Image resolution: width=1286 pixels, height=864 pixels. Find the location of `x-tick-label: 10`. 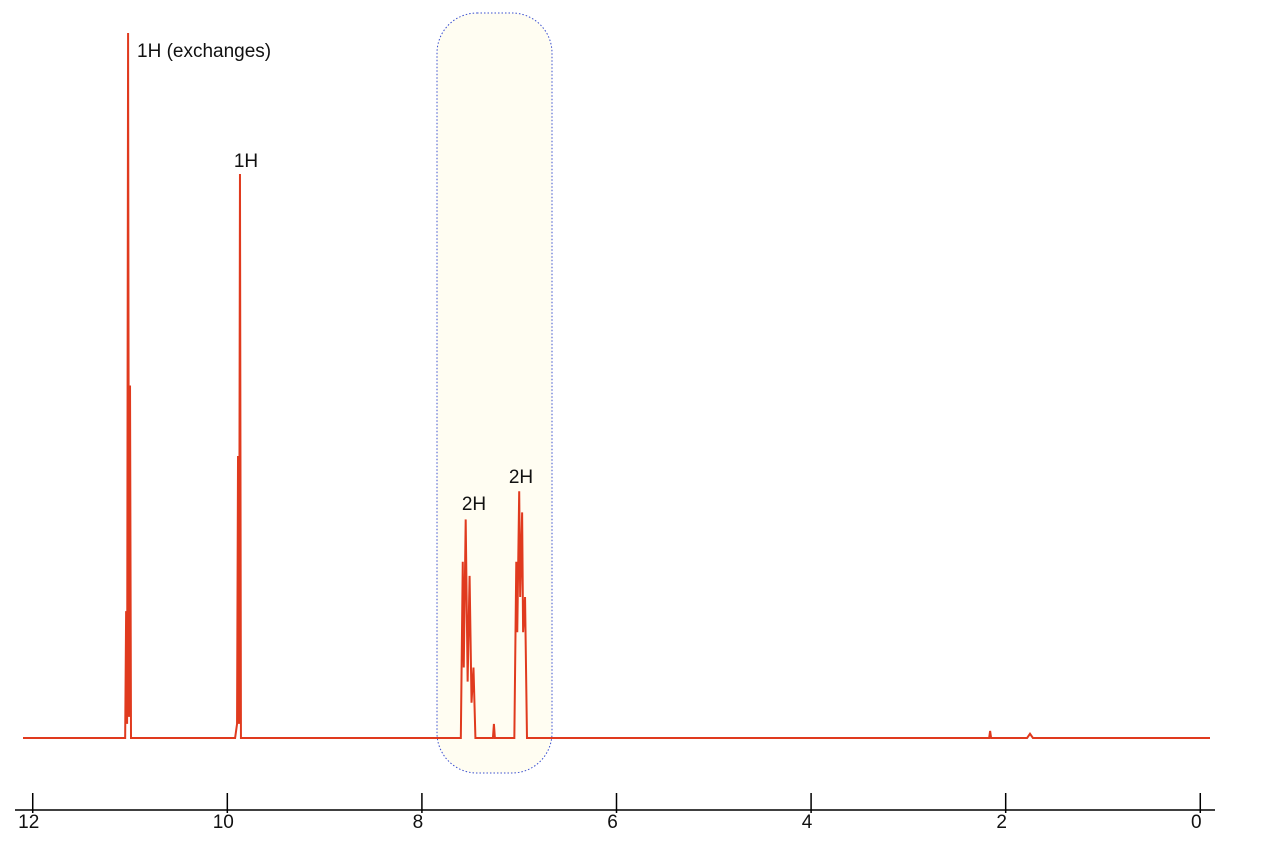

x-tick-label: 10 is located at coordinates (223, 822).